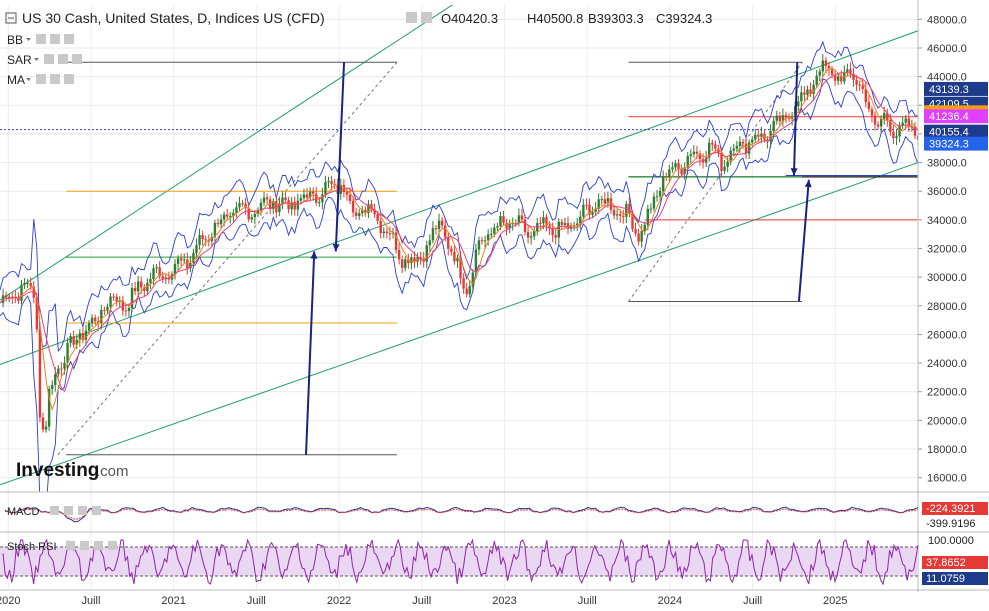 Image resolution: width=989 pixels, height=611 pixels. What do you see at coordinates (947, 278) in the screenshot?
I see `y-tick-label: 30000.0` at bounding box center [947, 278].